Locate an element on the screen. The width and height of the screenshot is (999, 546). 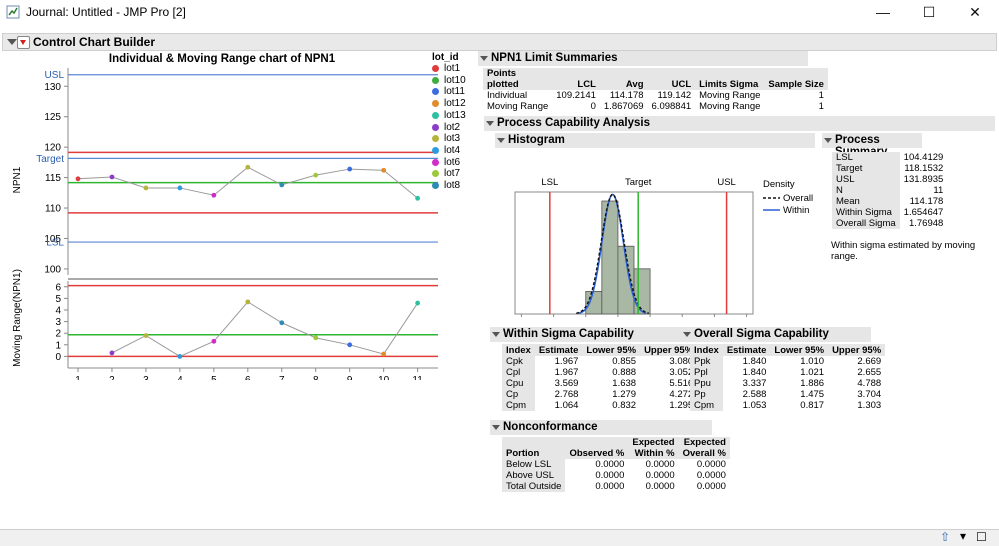
table-cell: 1.840 is located at coordinates (754, 361).